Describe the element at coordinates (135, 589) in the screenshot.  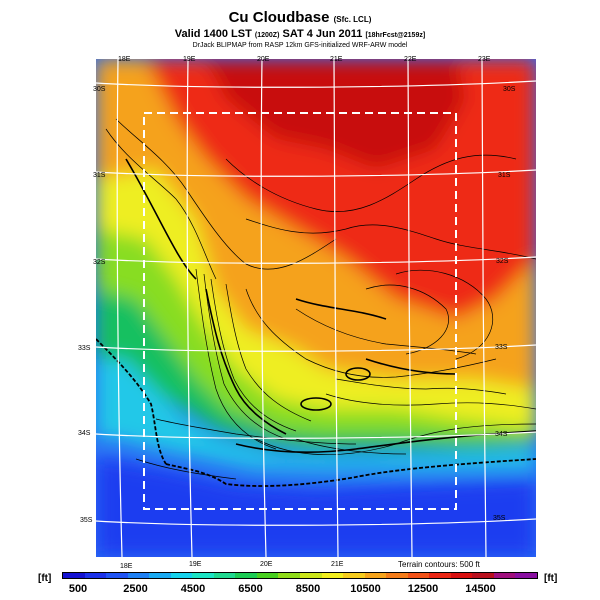
I see `colorbar-tick-label: 2500` at that location.